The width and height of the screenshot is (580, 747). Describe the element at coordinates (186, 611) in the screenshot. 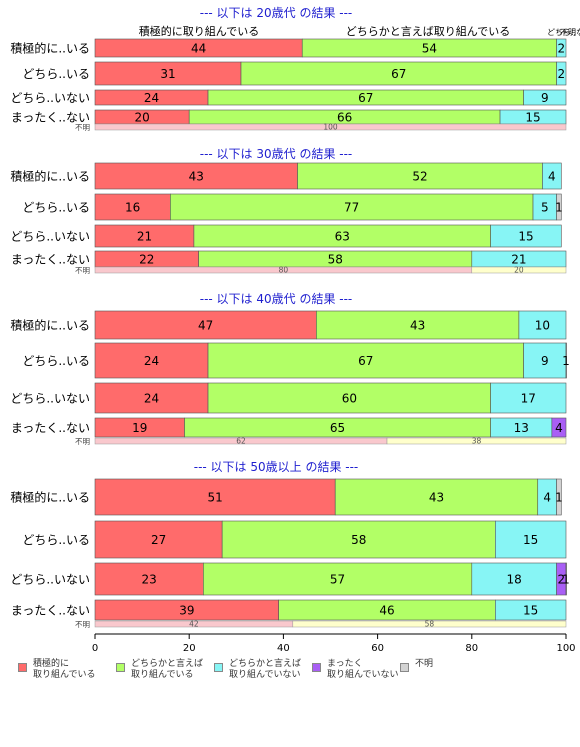

I see `data-label: 39` at that location.